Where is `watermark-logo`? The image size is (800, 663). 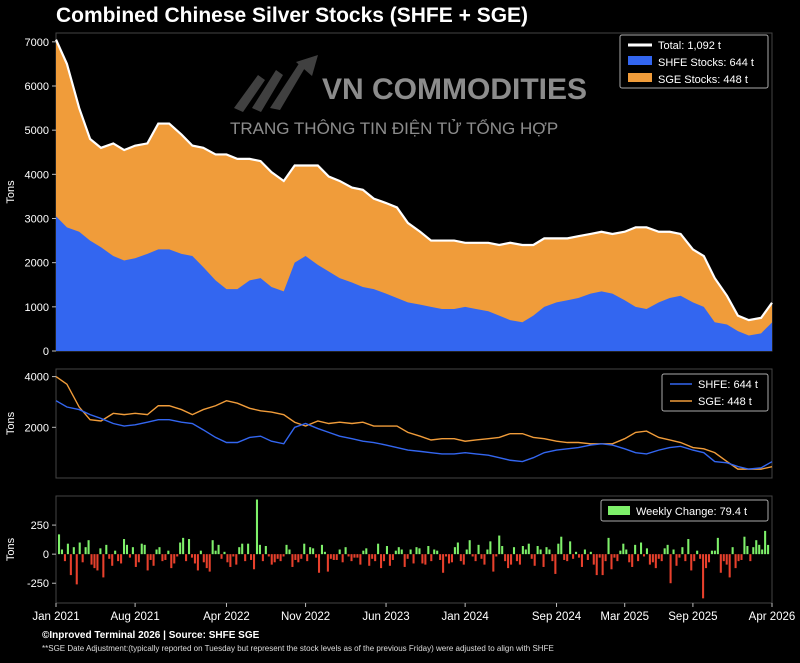 watermark-logo is located at coordinates (276, 83).